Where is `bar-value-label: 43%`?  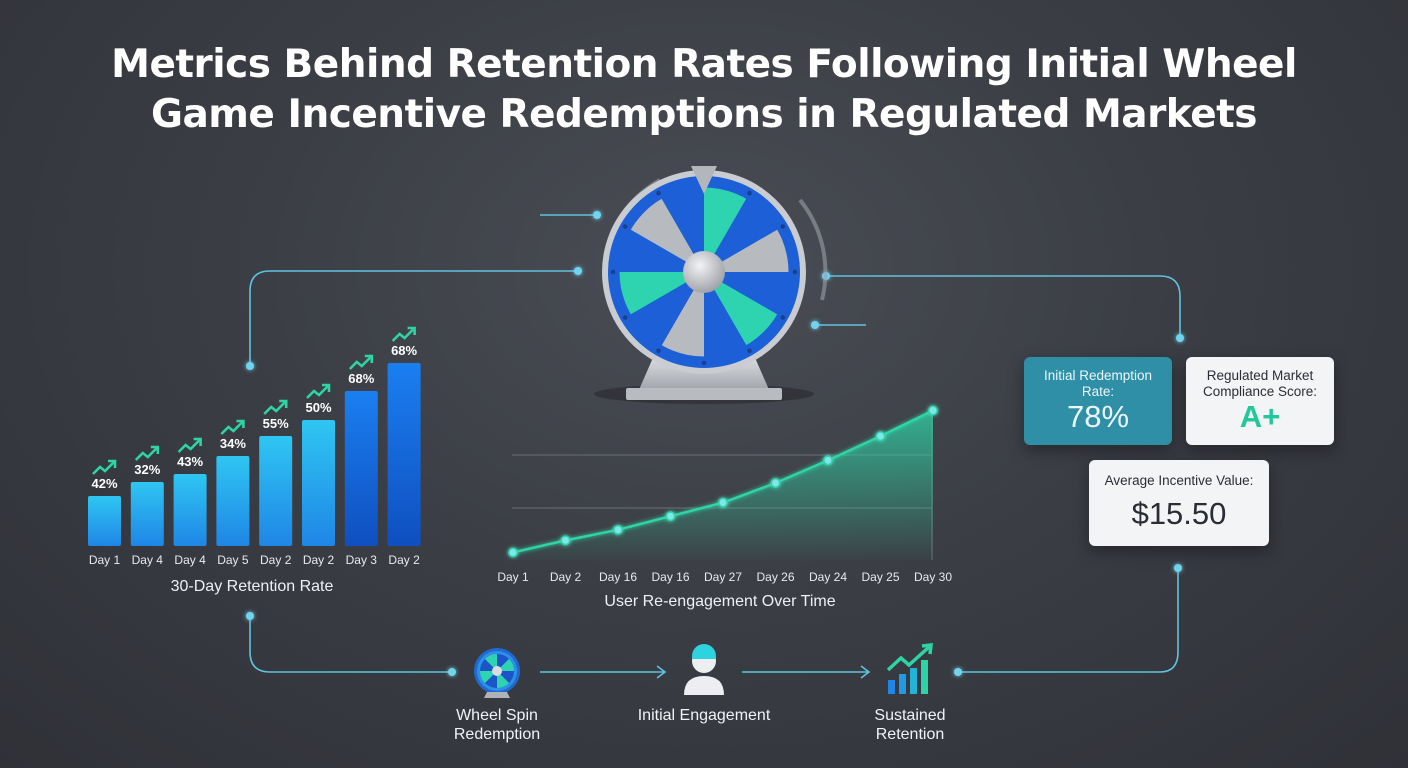 bar-value-label: 43% is located at coordinates (190, 461).